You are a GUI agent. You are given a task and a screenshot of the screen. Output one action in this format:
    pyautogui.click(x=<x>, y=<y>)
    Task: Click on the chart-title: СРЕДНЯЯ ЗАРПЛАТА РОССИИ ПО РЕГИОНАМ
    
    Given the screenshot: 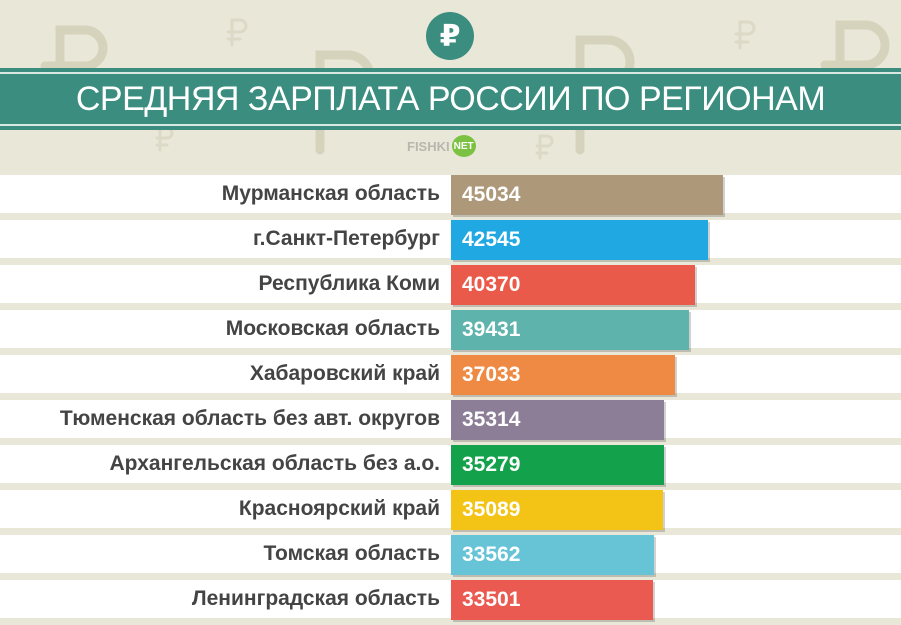 What is the action you would take?
    pyautogui.click(x=450, y=98)
    